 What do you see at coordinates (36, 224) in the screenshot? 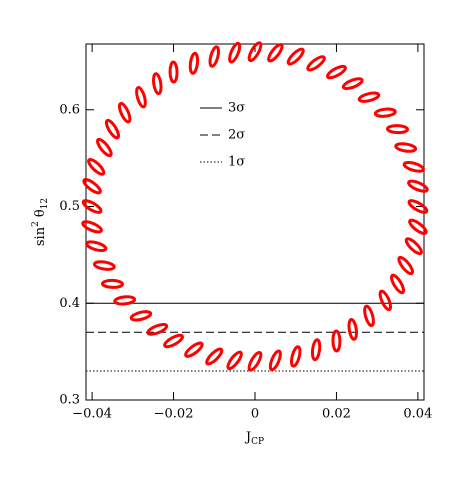
I see `y-label-sup: 2` at bounding box center [36, 224].